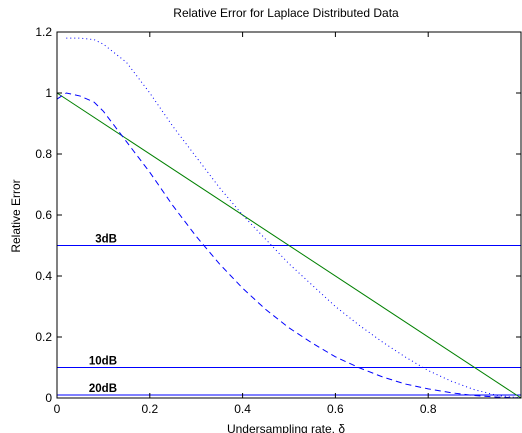 The image size is (522, 433). What do you see at coordinates (48, 93) in the screenshot?
I see `y-tick-label: 1` at bounding box center [48, 93].